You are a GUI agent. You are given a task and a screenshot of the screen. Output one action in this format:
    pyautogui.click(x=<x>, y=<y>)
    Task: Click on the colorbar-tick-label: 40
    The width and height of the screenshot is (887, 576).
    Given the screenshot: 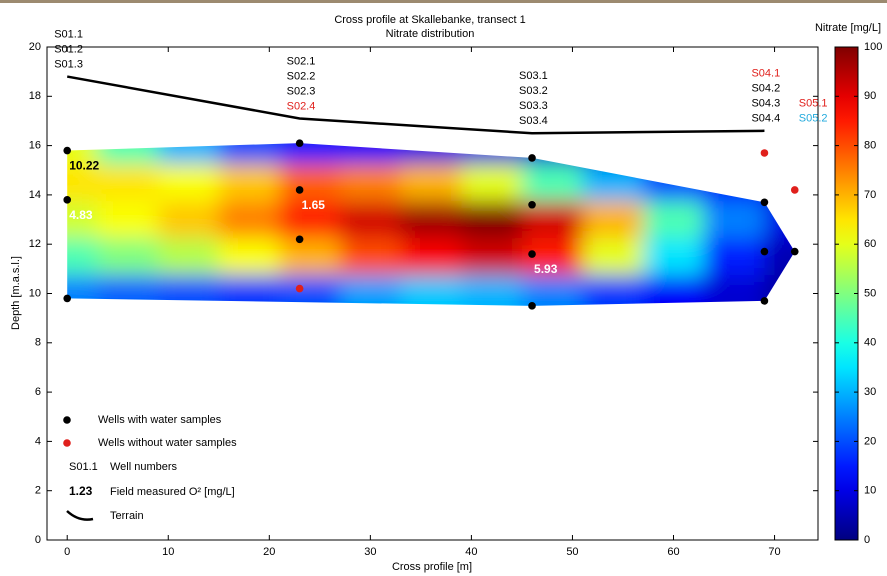 What is the action you would take?
    pyautogui.click(x=870, y=343)
    